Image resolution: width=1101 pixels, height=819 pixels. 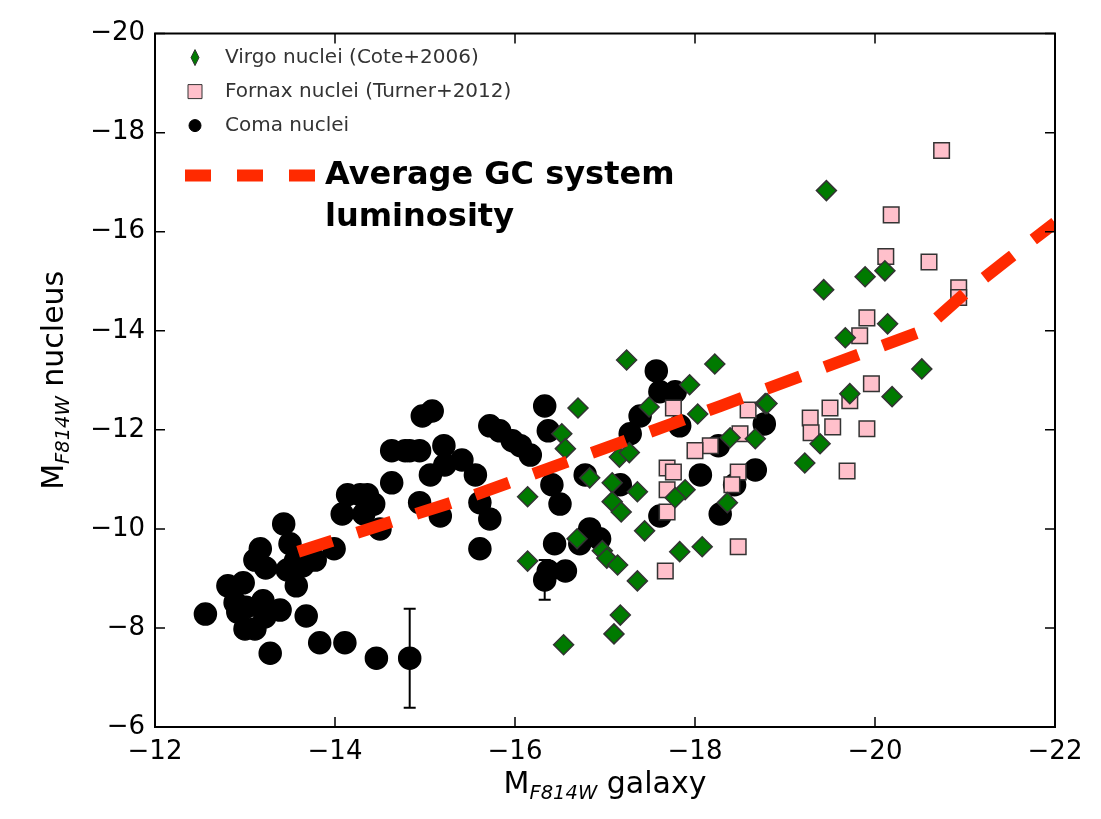 I want to click on y-tick-label: −16, so click(x=117, y=229).